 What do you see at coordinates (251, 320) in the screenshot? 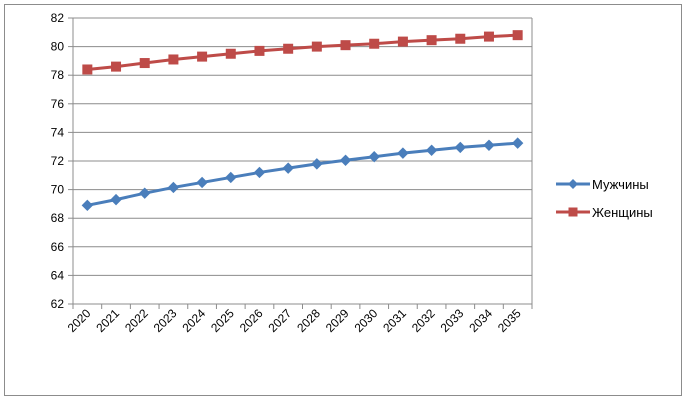
I see `x-tick-label: 2026` at bounding box center [251, 320].